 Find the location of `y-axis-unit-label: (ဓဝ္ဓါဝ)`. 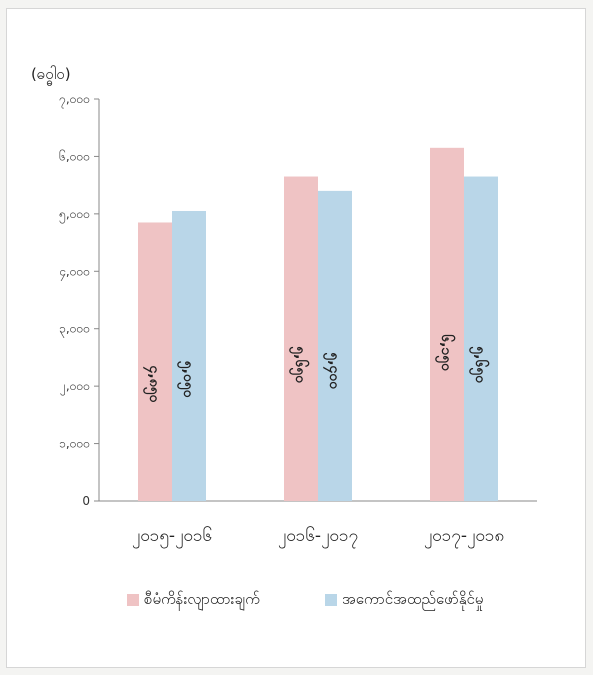

y-axis-unit-label: (ဓဝ္ဓါဝ) is located at coordinates (51, 75).